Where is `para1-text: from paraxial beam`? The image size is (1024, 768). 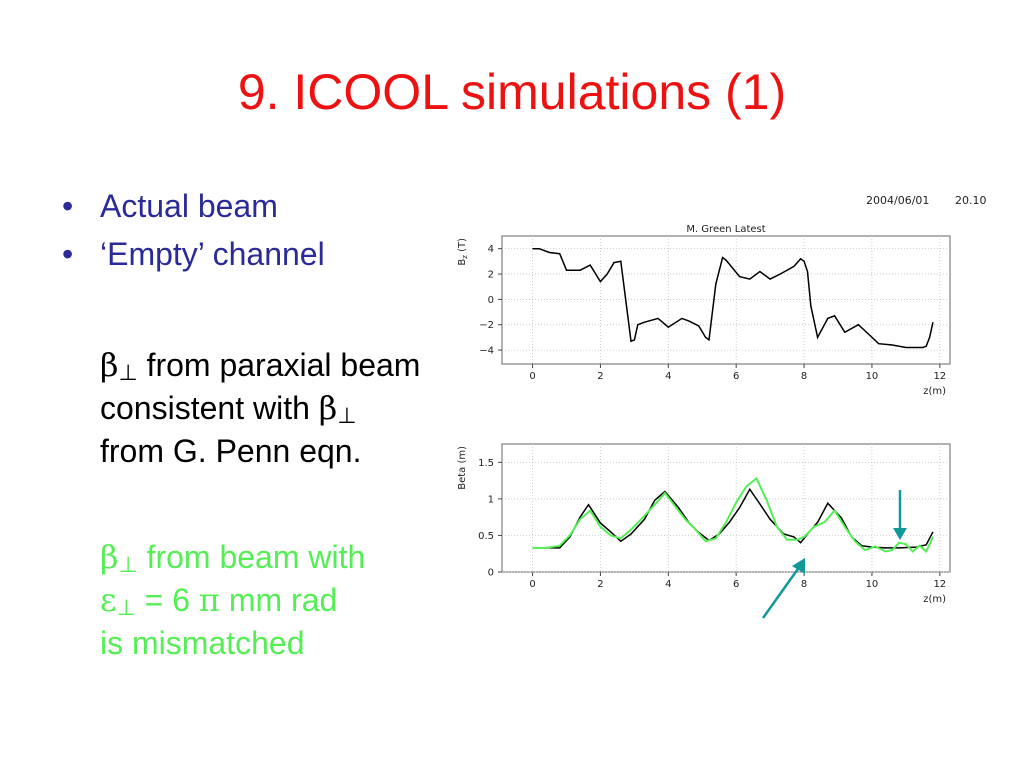 para1-text: from paraxial beam is located at coordinates (279, 365).